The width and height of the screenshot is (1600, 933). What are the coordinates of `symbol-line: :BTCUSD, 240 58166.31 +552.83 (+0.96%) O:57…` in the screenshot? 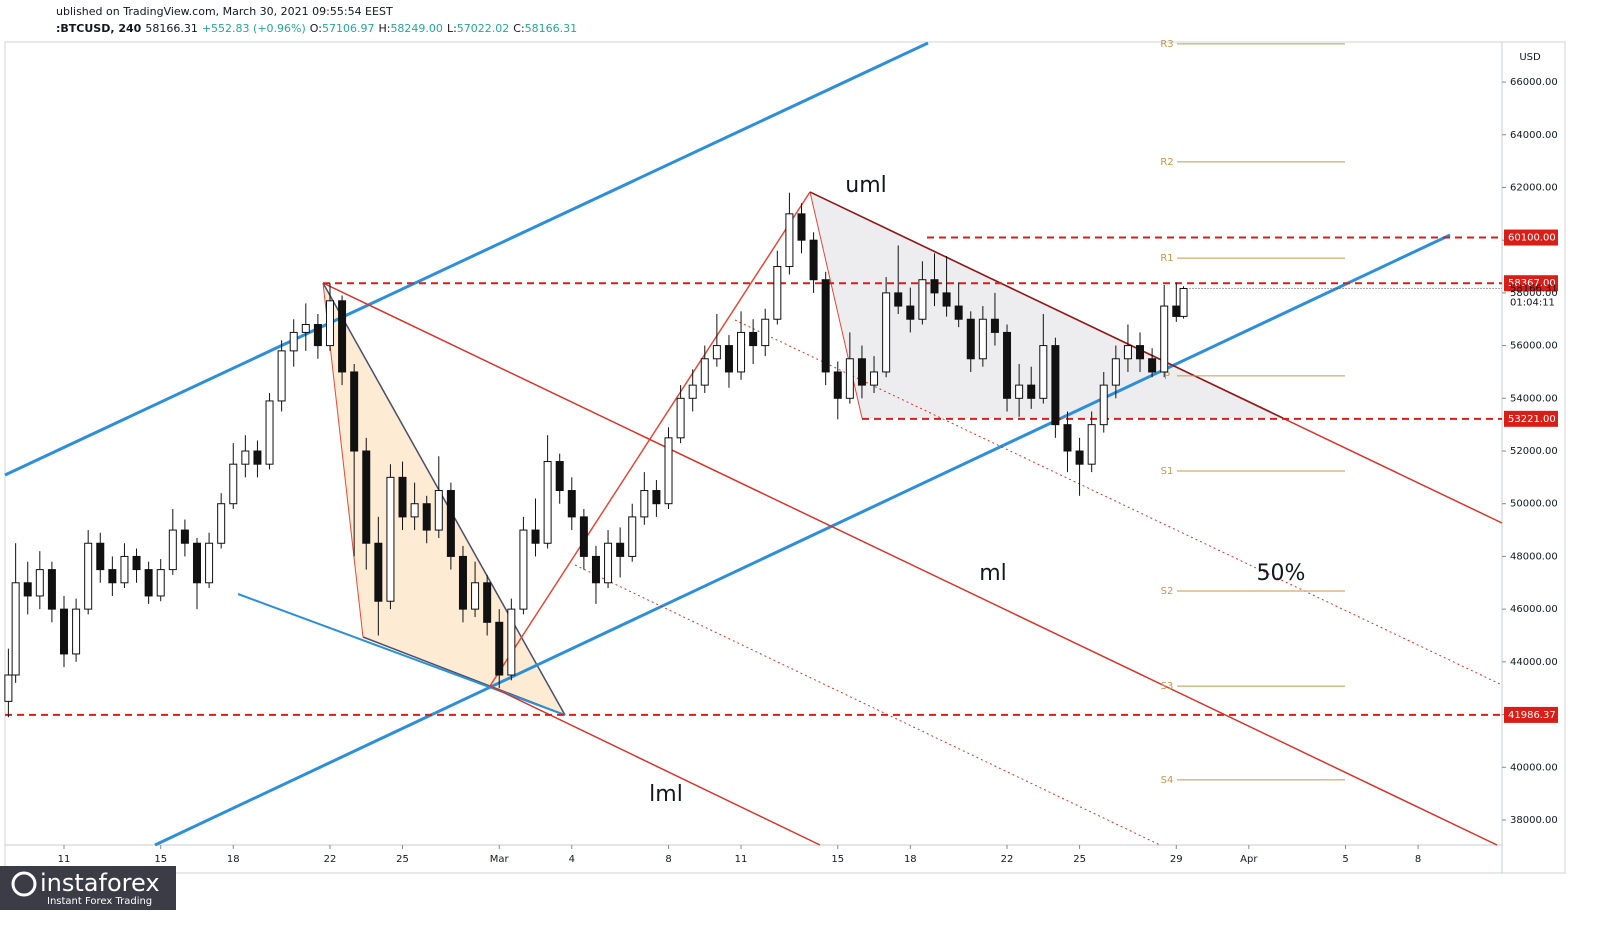 It's located at (316, 28).